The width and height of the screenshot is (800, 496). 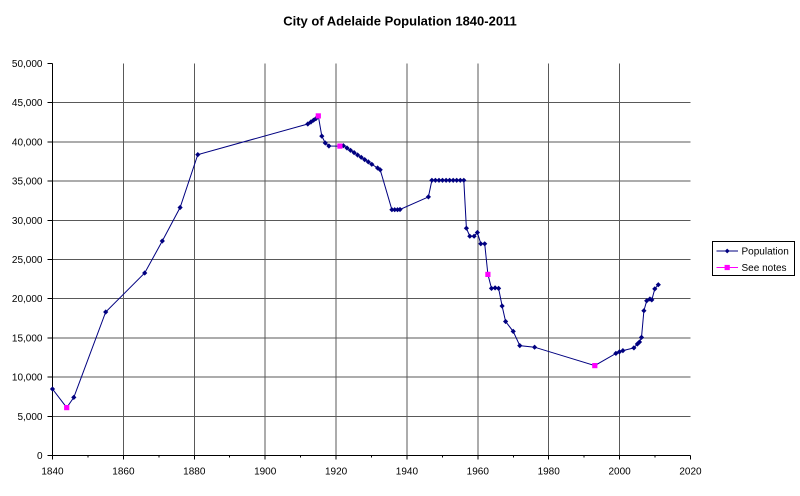 What do you see at coordinates (27, 64) in the screenshot?
I see `svg-text: 50,000` at bounding box center [27, 64].